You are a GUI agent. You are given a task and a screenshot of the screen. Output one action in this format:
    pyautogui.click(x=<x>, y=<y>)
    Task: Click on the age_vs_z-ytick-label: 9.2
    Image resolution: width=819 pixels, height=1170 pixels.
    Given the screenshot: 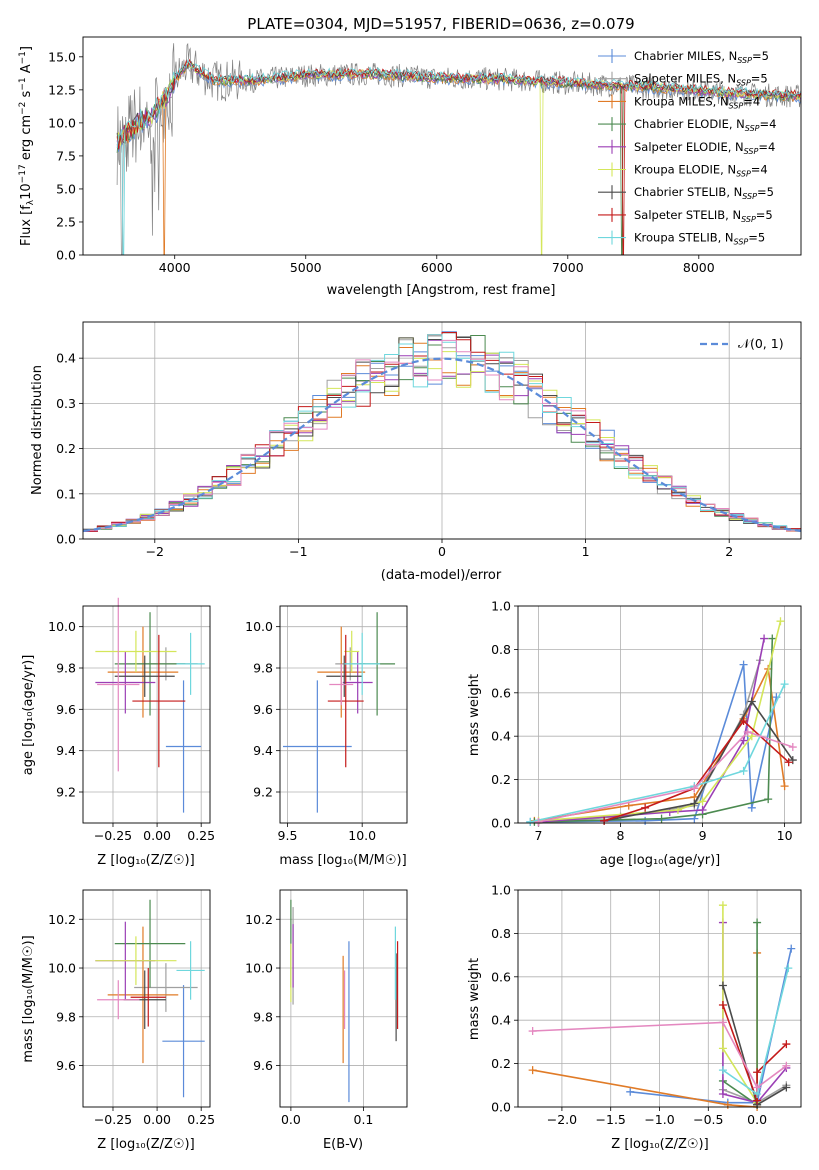 What is the action you would take?
    pyautogui.click(x=66, y=792)
    